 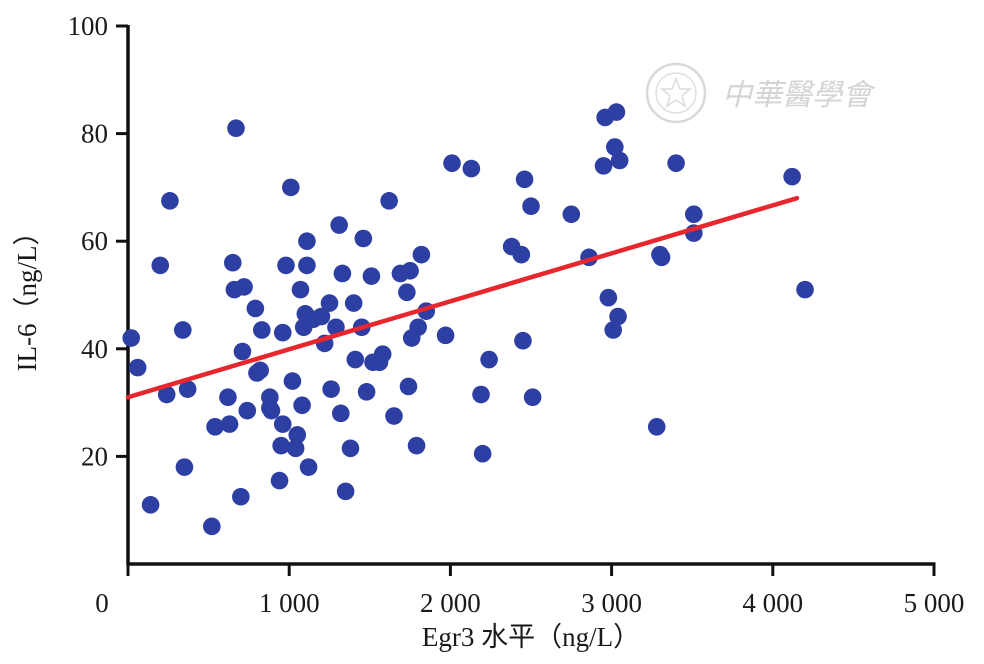 I want to click on watermark: 中華醫學會, so click(x=760, y=93).